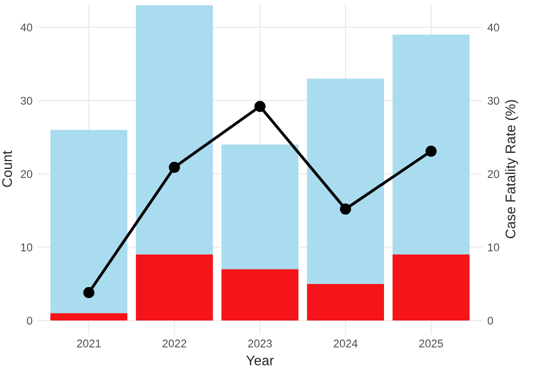 The image size is (536, 380). I want to click on x-tick-label: 2024, so click(346, 344).